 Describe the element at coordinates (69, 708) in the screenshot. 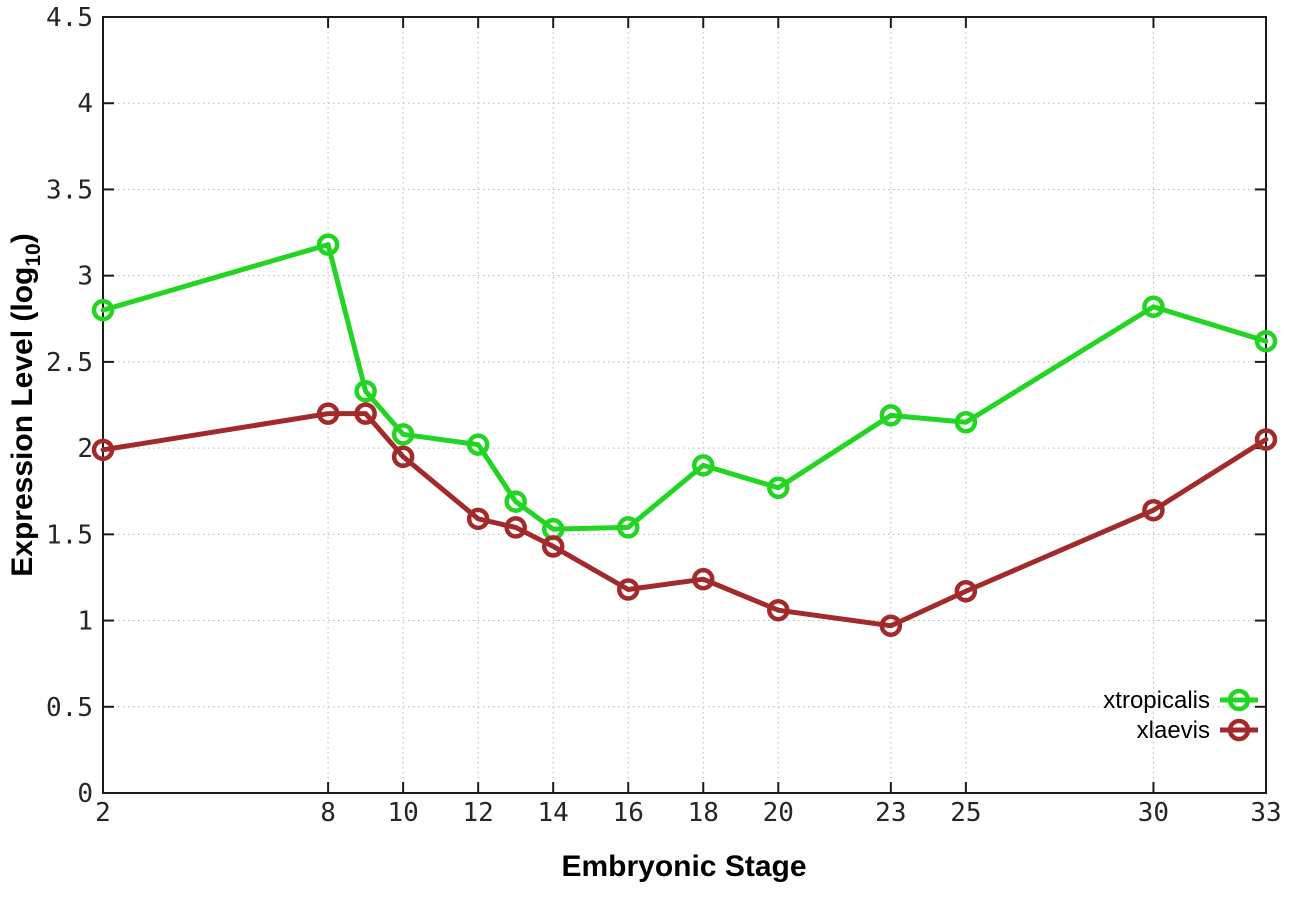

I see `y-tick-label: 0.5` at that location.